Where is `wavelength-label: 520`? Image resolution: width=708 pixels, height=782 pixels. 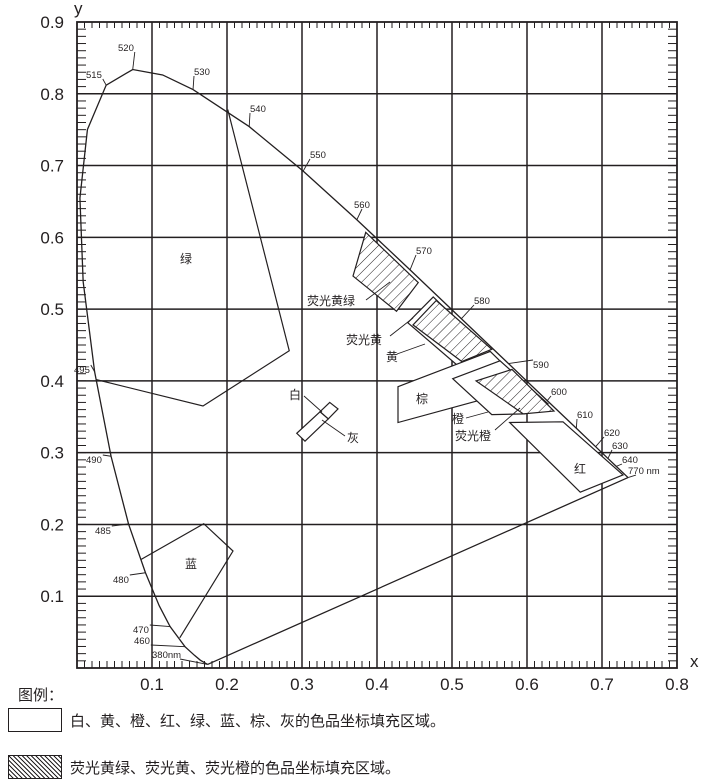 wavelength-label: 520 is located at coordinates (126, 48).